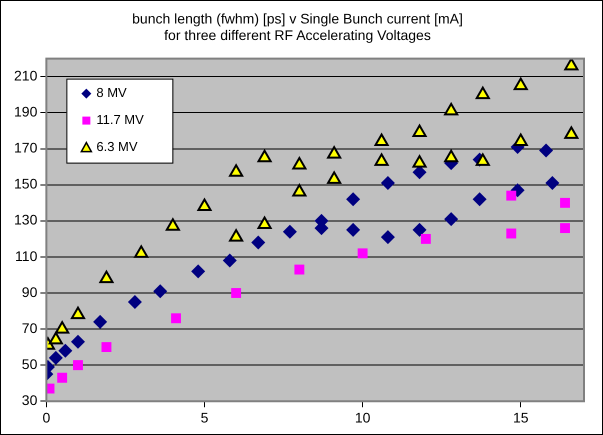 The width and height of the screenshot is (603, 435). Describe the element at coordinates (26, 256) in the screenshot. I see `y-tick-label: 110` at that location.